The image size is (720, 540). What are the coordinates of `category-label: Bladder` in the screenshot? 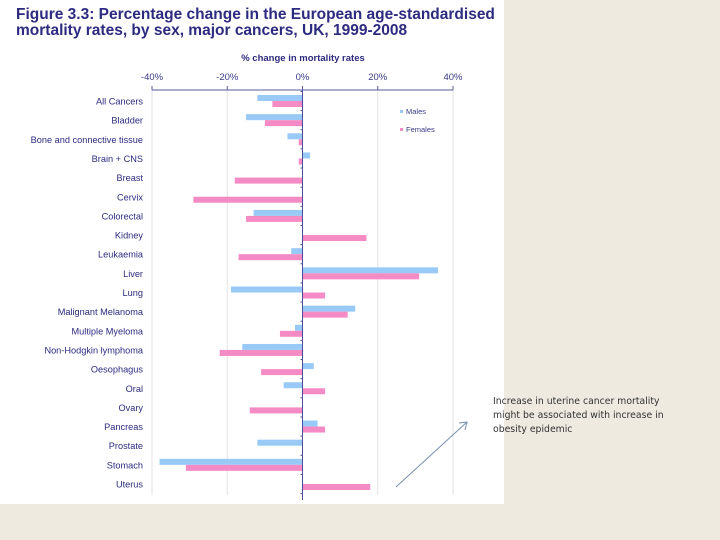 It's located at (127, 121).